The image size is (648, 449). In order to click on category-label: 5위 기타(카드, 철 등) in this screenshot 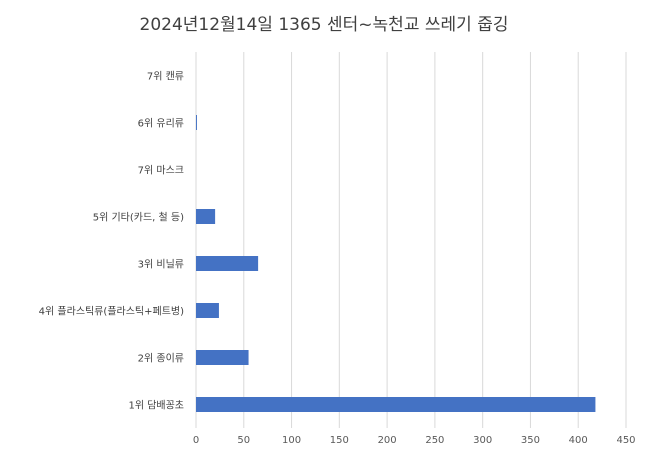, I will do `click(138, 217)`.